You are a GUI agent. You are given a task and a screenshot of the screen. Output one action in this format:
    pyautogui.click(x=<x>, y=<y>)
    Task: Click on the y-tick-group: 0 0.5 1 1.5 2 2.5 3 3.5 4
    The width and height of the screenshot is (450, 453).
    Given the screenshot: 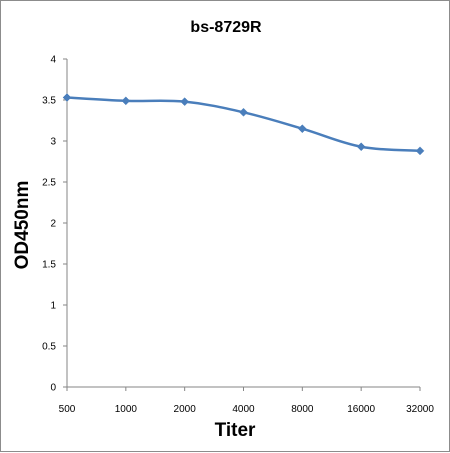 What is the action you would take?
    pyautogui.click(x=54, y=224)
    